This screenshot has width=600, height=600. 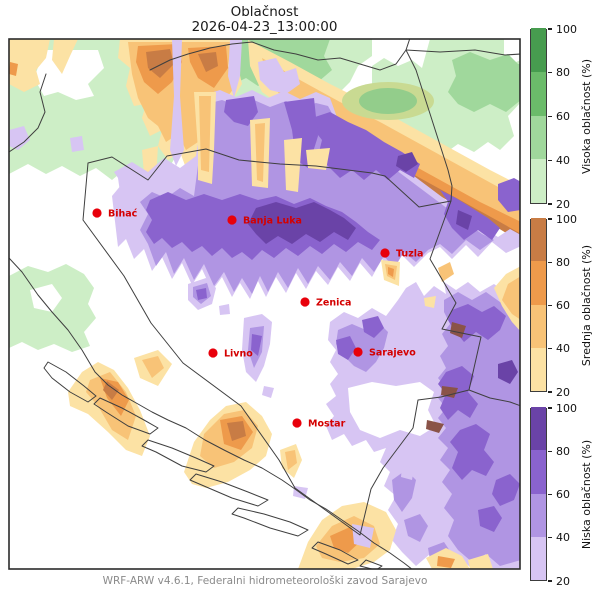 I want to click on city-label: Zenica, so click(x=333, y=303).